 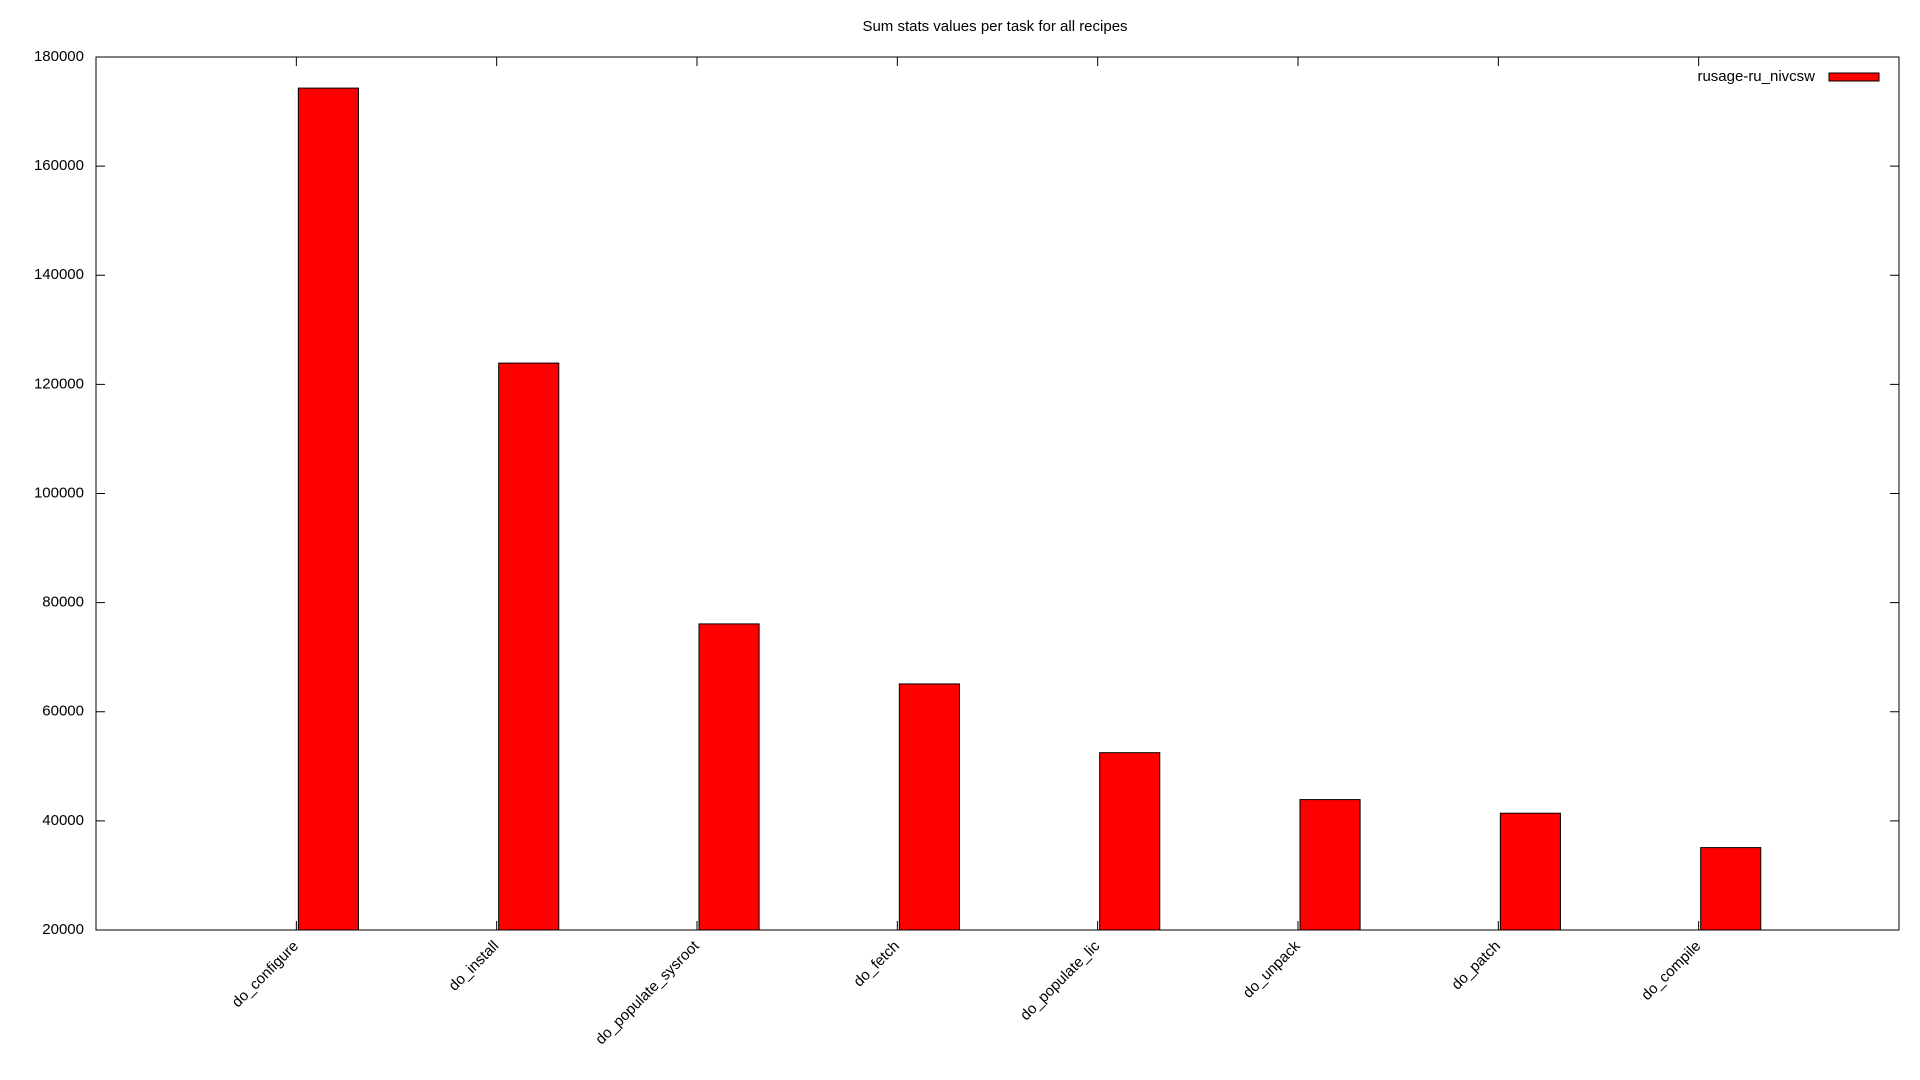 I want to click on legend-label: rusage-ru_nivcsw, so click(x=1756, y=76).